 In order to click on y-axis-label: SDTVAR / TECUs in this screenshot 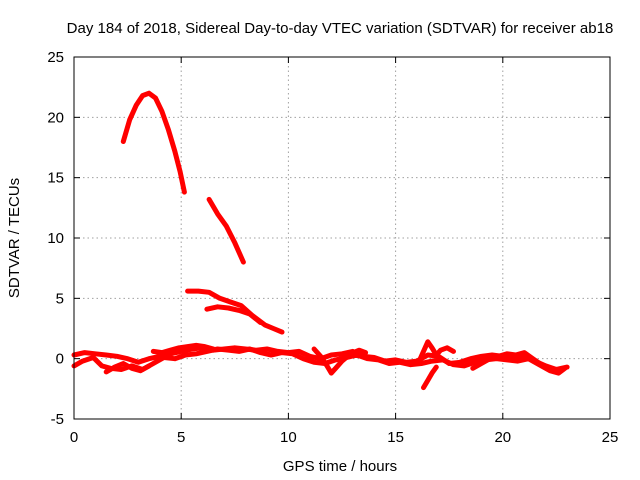, I will do `click(14, 238)`.